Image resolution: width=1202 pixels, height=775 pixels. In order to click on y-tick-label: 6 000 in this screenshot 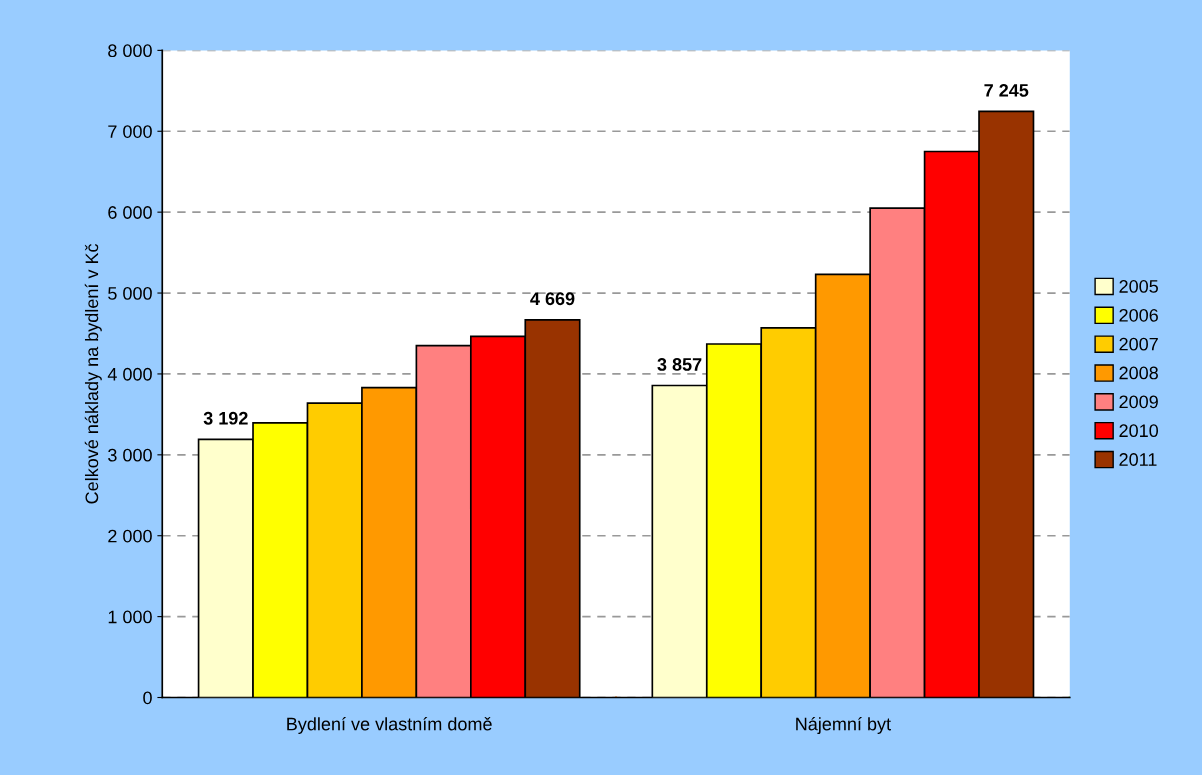, I will do `click(130, 212)`.